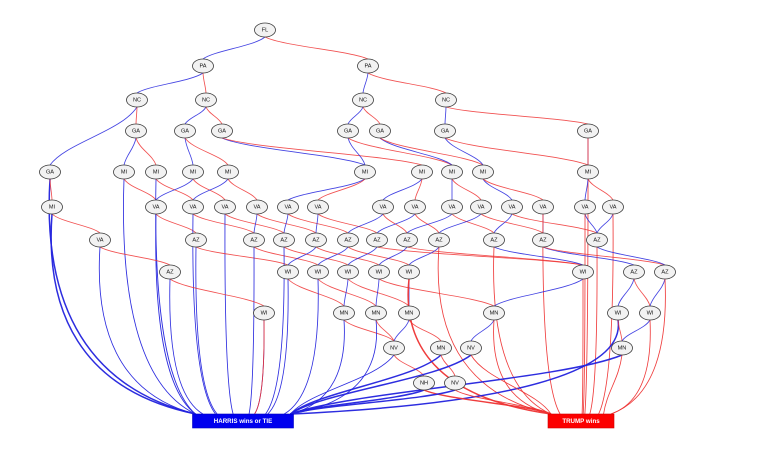  Describe the element at coordinates (265, 30) in the screenshot. I see `bdd-node-fl: FL` at that location.